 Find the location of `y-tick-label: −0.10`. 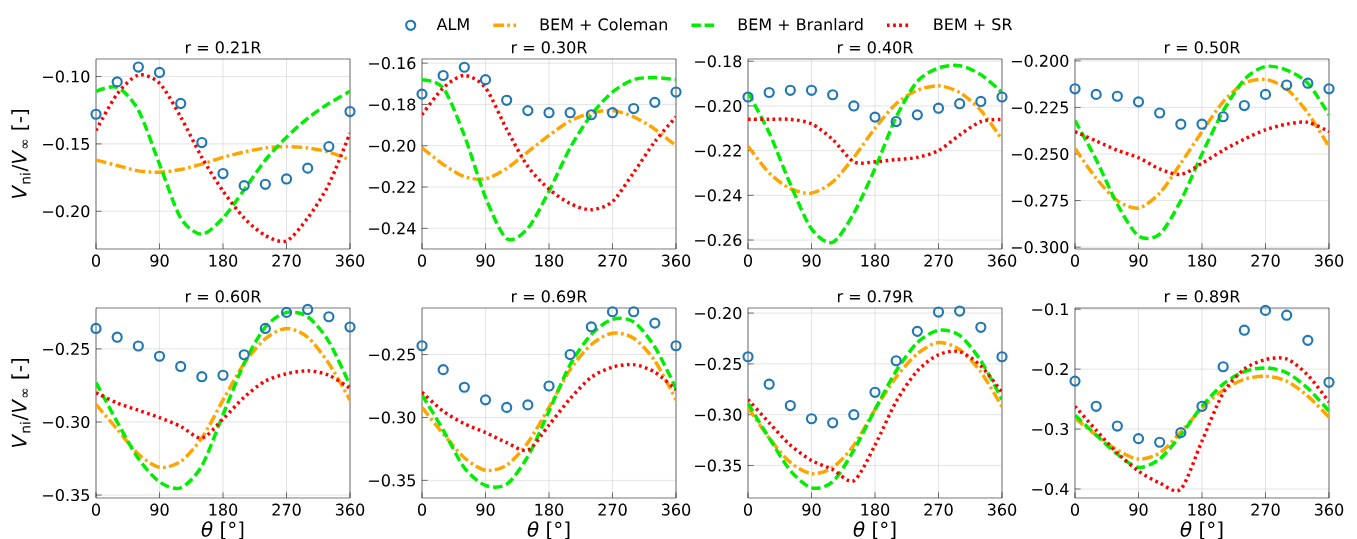

y-tick-label: −0.10 is located at coordinates (66, 76).